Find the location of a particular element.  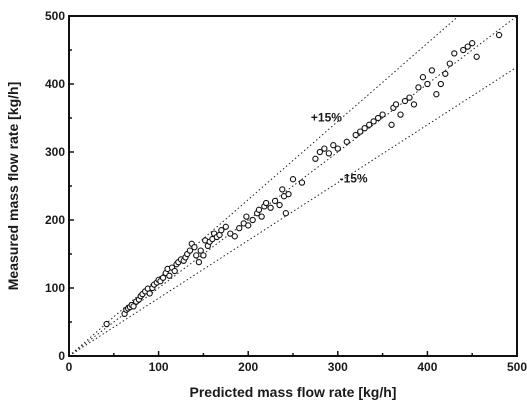

band-annotation: +15% is located at coordinates (326, 117).